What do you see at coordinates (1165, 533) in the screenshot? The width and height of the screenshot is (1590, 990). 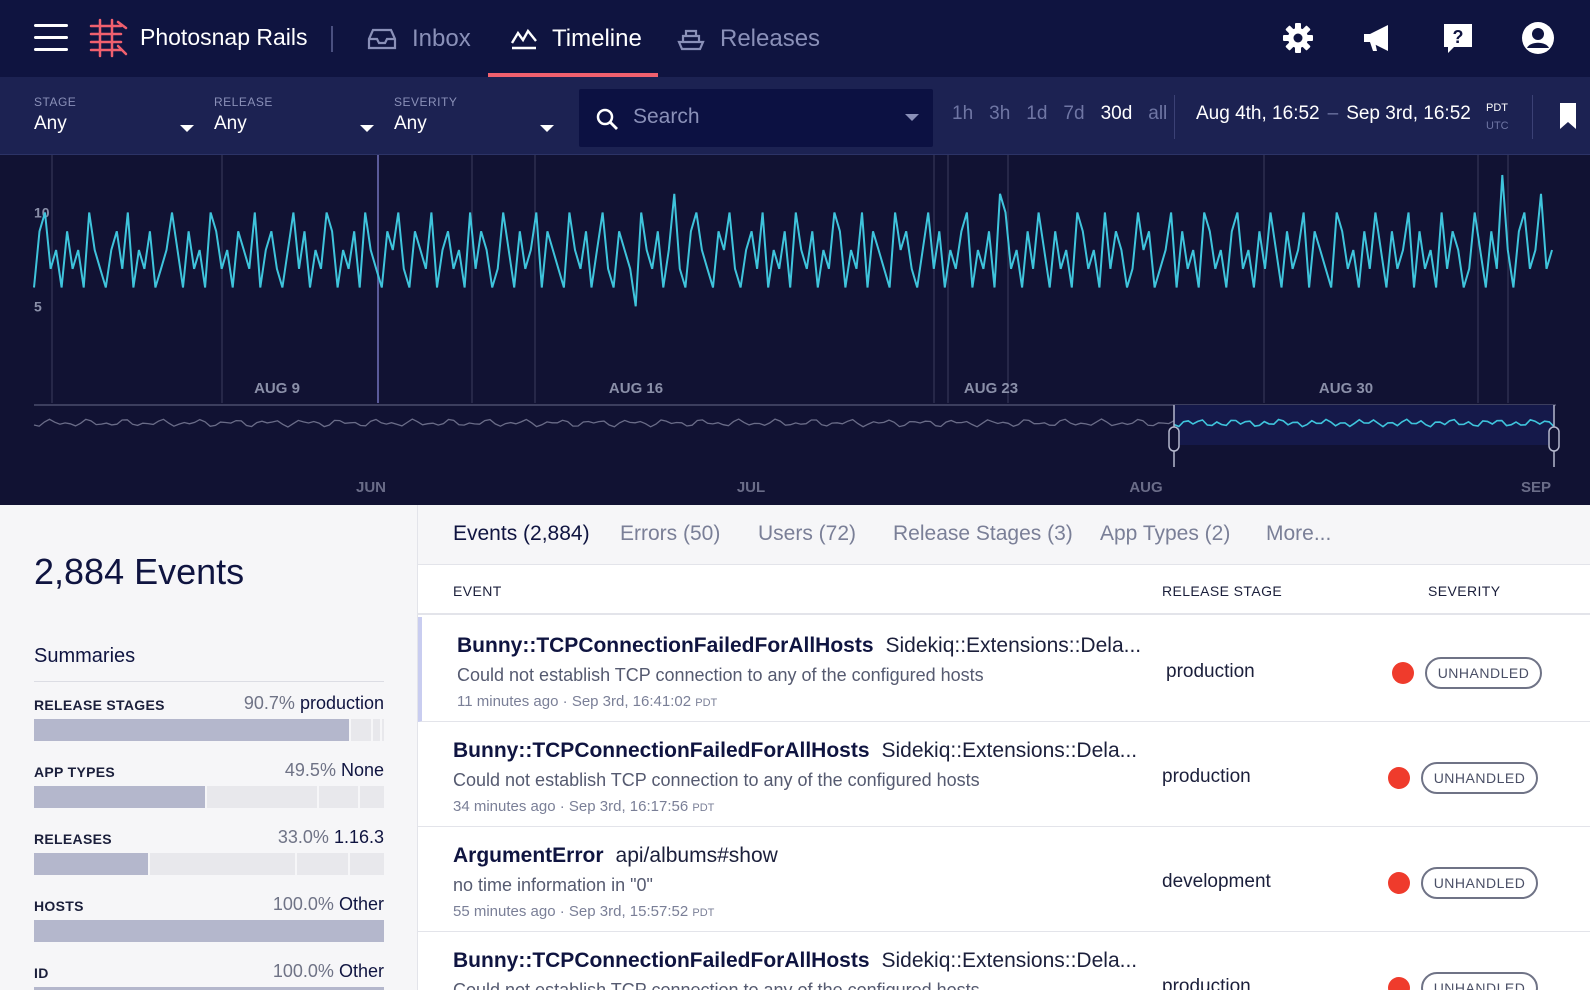 I see `tab-4: App Types (2)` at bounding box center [1165, 533].